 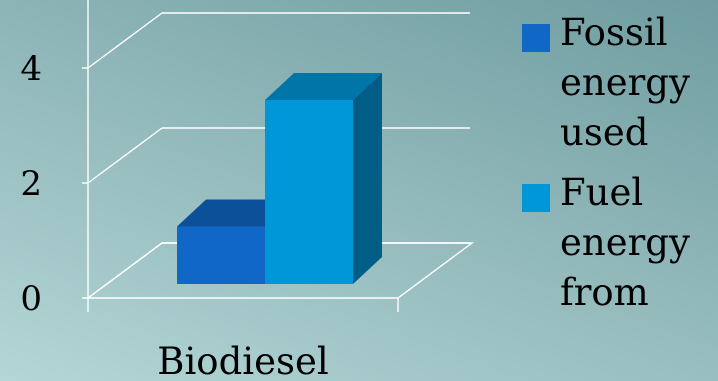 I want to click on legend-label: Fossil energy used, so click(x=625, y=82).